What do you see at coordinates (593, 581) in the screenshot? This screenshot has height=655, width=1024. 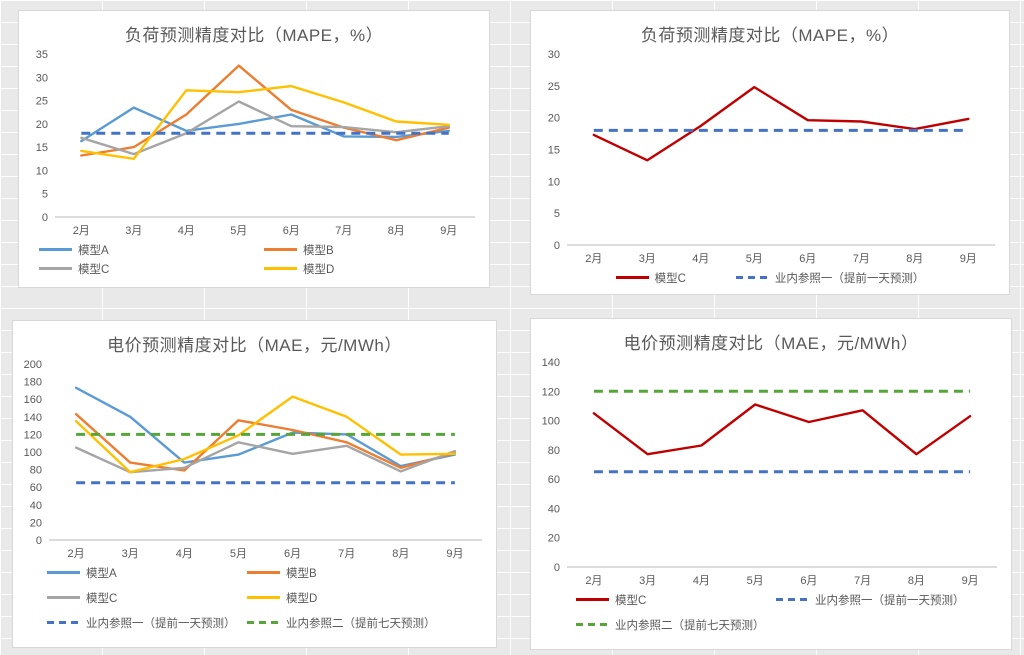 I see `x-tick-label: 2月` at bounding box center [593, 581].